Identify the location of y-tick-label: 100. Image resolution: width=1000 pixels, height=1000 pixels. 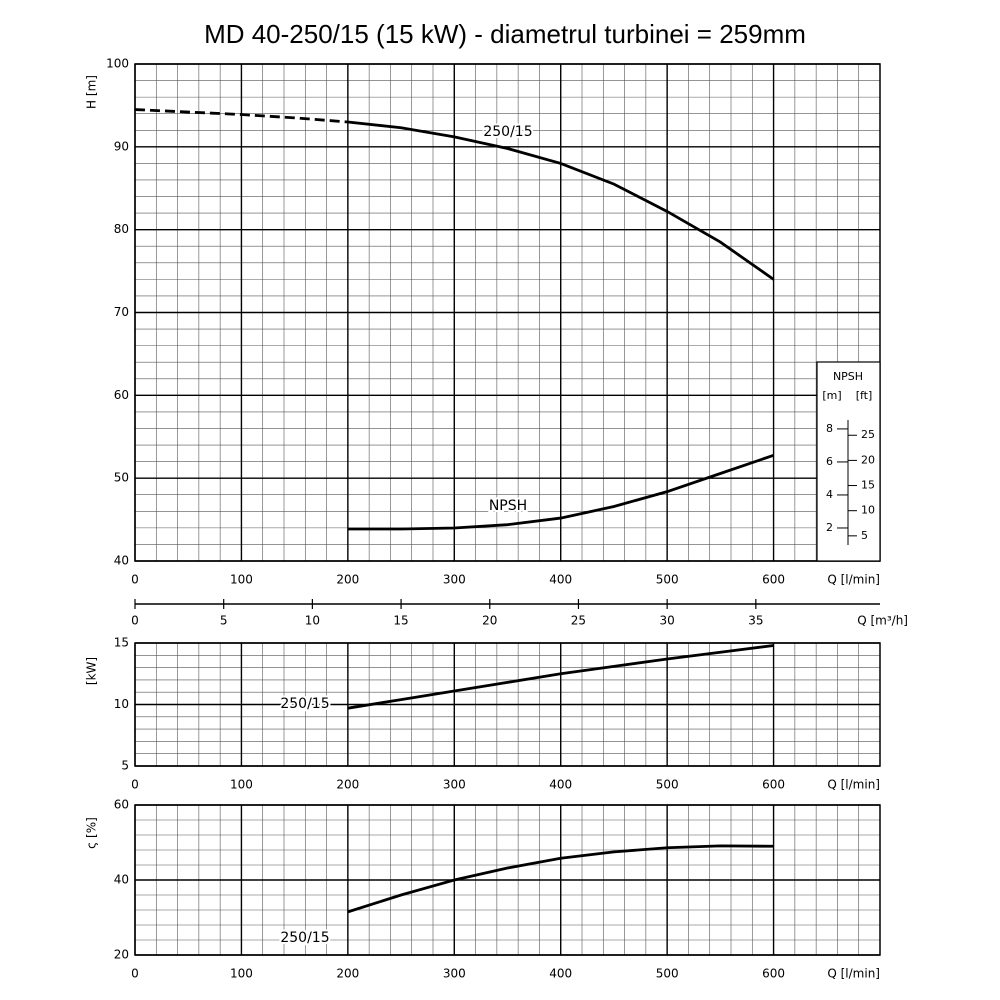
(117, 64).